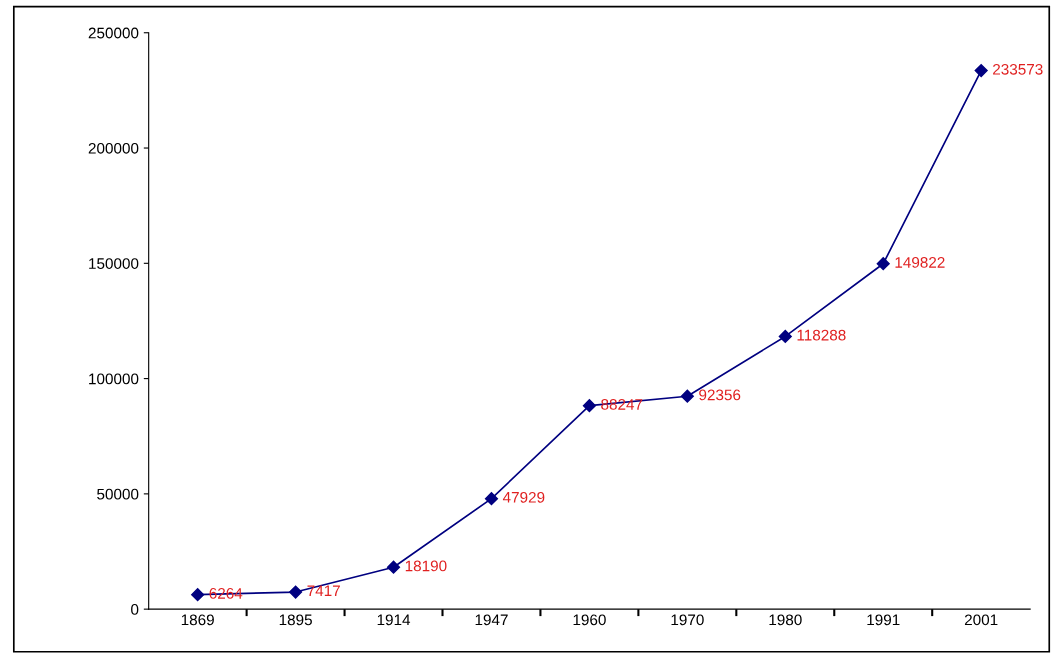 The image size is (1062, 655). What do you see at coordinates (821, 335) in the screenshot?
I see `data-label: 118288` at bounding box center [821, 335].